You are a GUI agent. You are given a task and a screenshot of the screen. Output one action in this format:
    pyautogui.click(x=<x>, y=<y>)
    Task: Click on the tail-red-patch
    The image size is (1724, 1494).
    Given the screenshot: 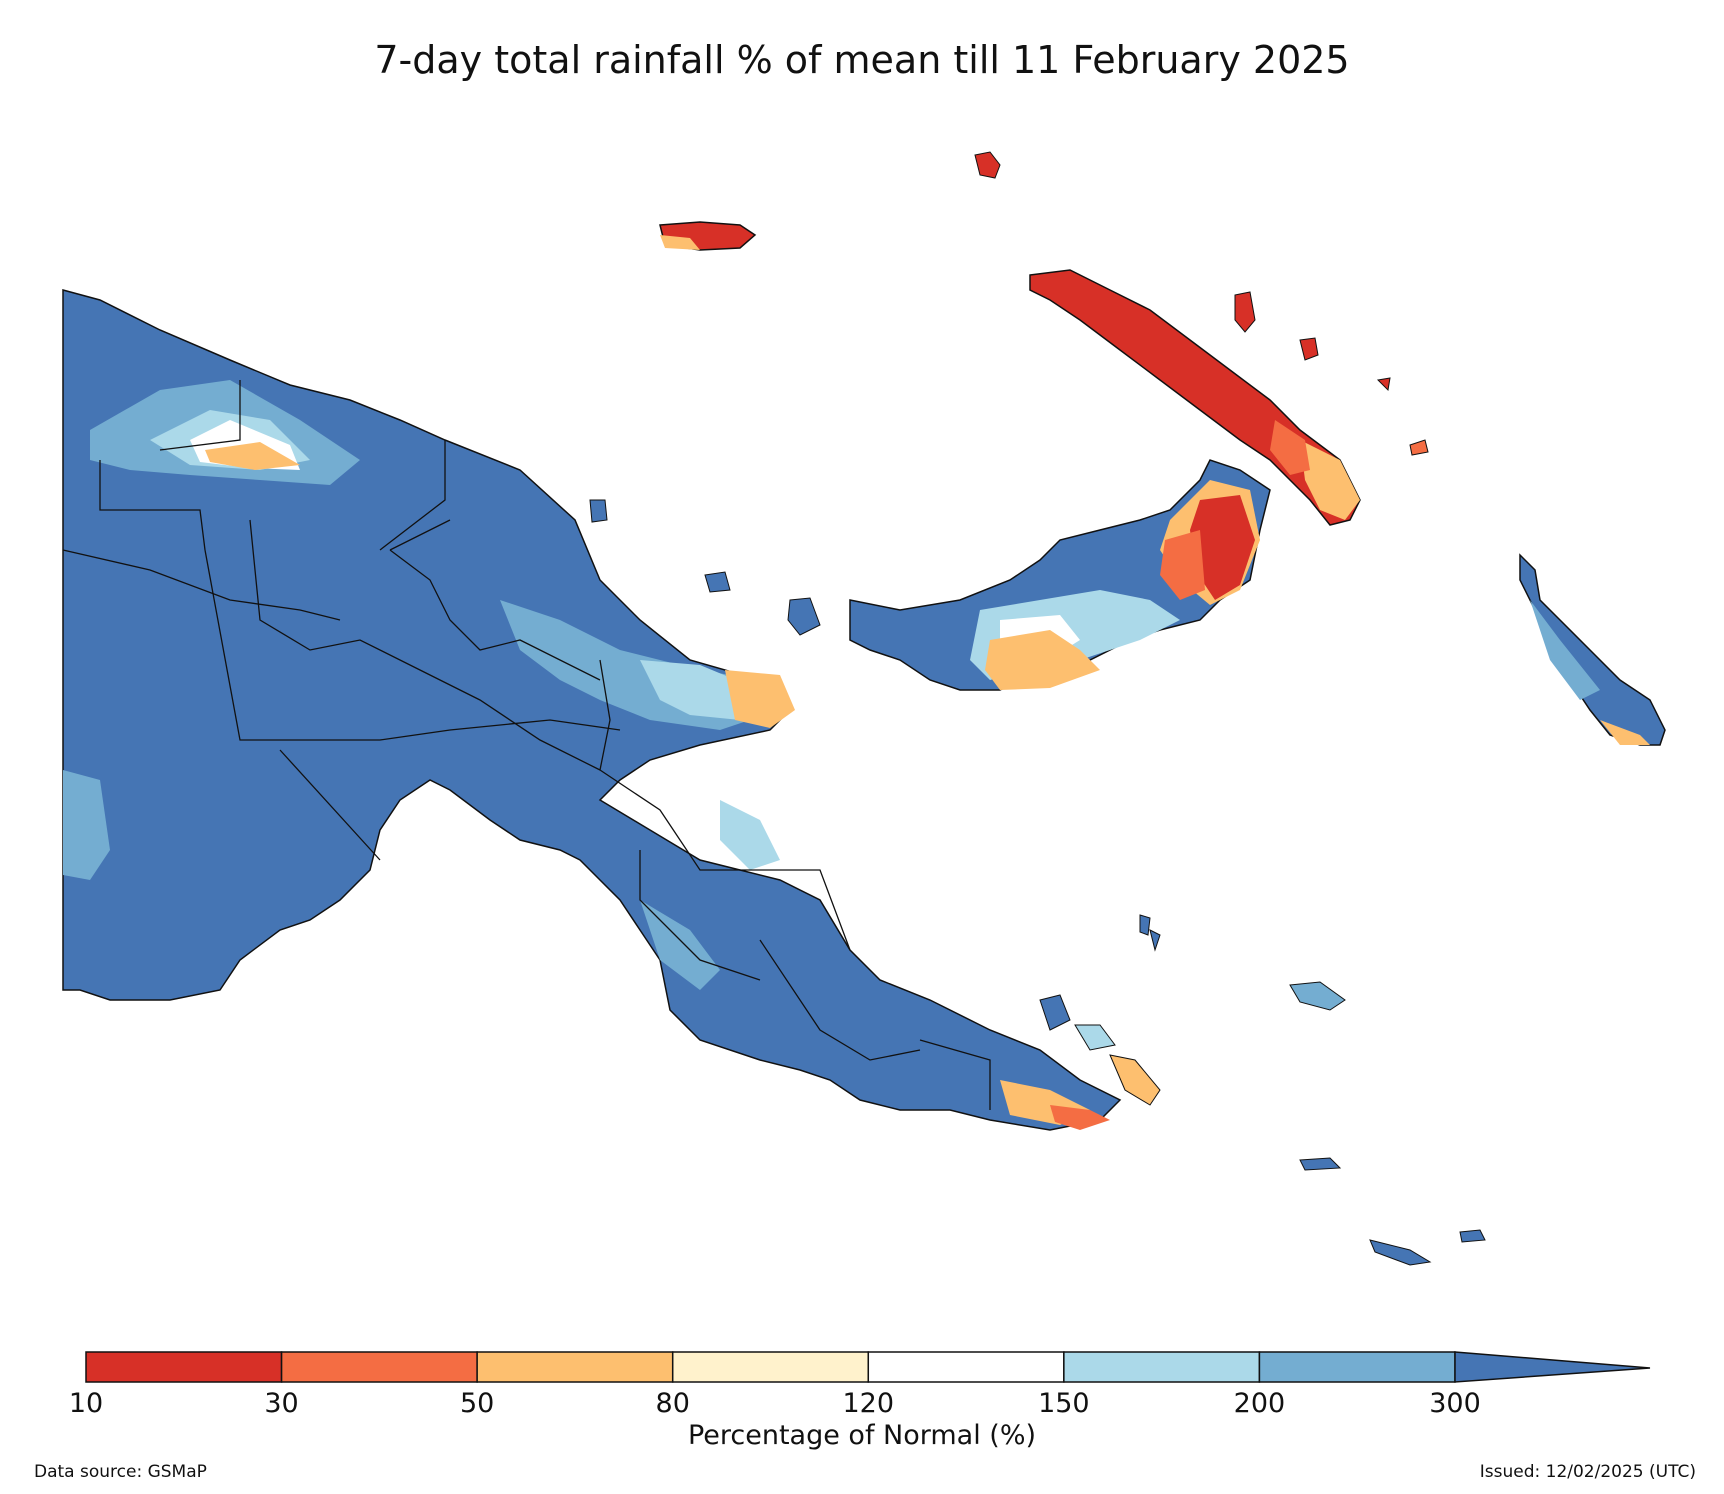 What is the action you would take?
    pyautogui.click(x=1080, y=1117)
    